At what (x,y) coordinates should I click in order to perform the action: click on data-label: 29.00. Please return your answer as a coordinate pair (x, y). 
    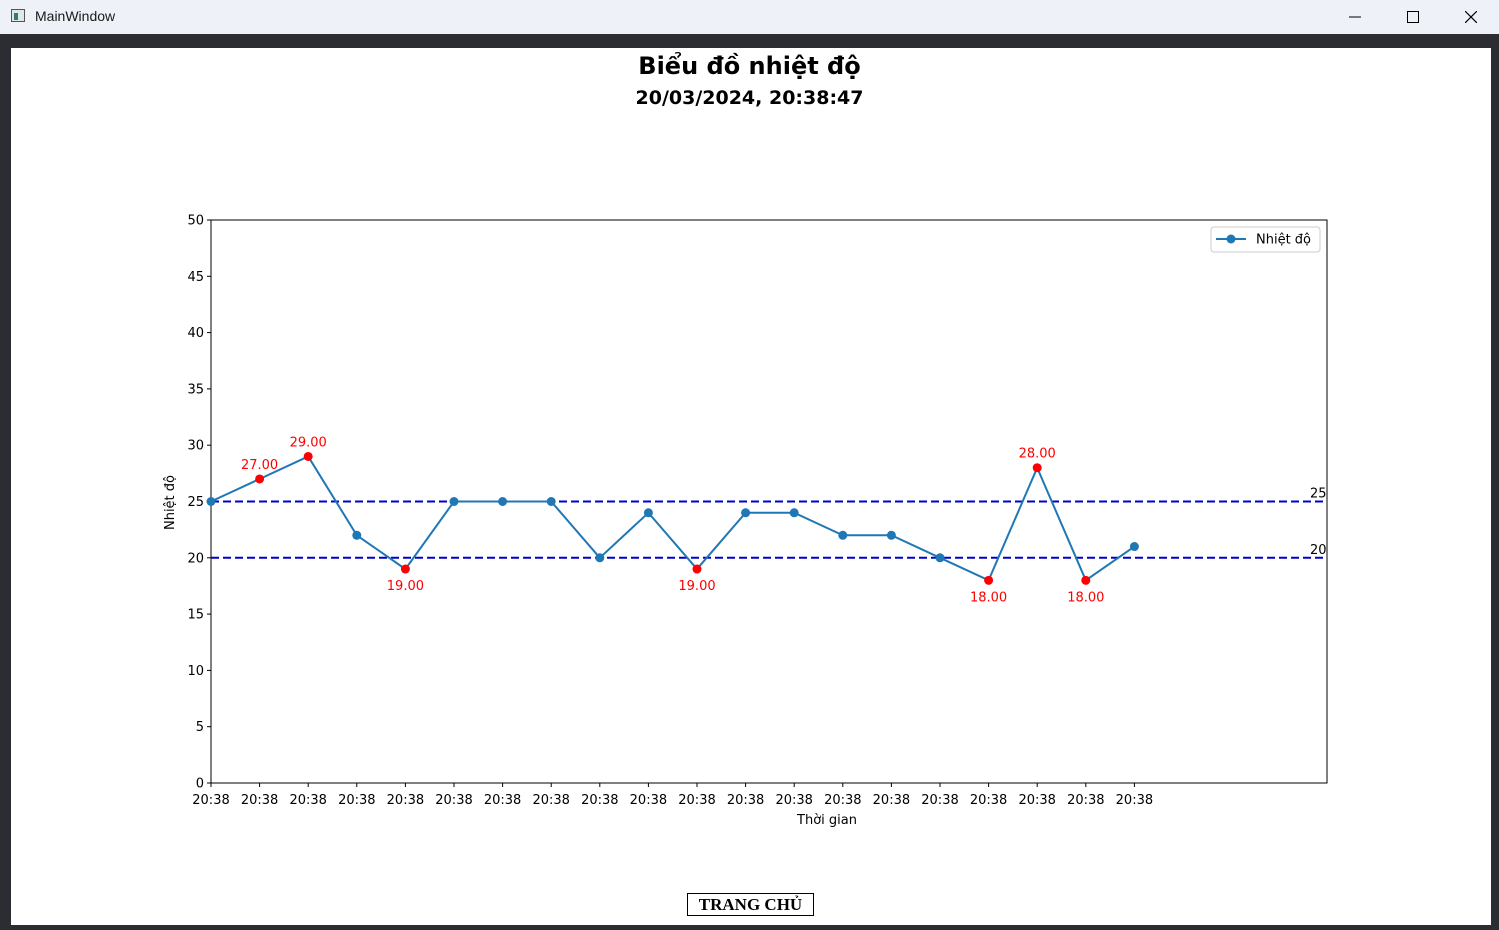
    Looking at the image, I should click on (308, 442).